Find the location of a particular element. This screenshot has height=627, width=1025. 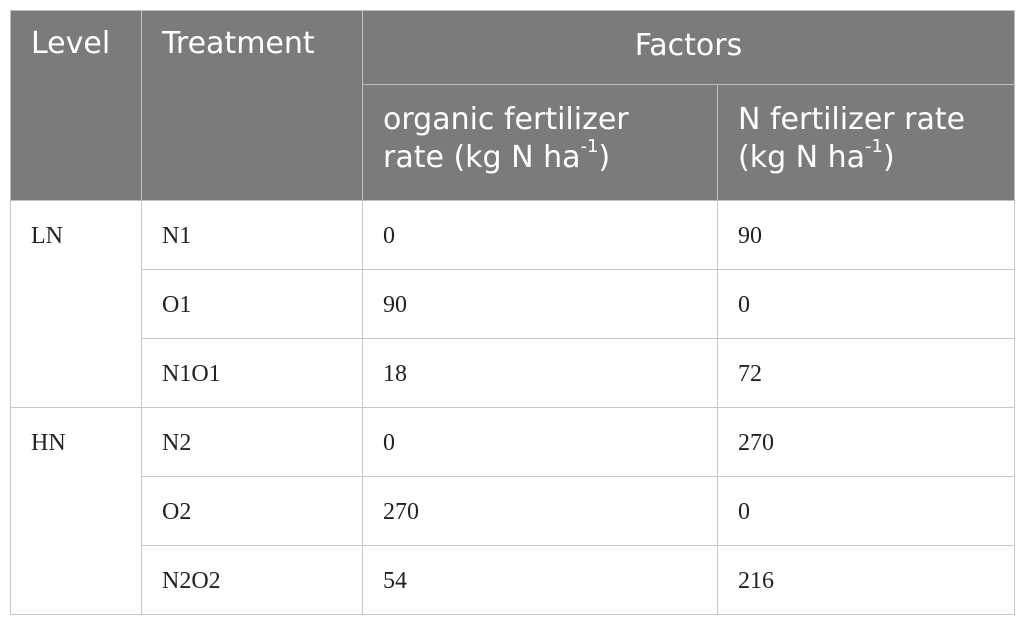

level-cell: LN is located at coordinates (76, 304).